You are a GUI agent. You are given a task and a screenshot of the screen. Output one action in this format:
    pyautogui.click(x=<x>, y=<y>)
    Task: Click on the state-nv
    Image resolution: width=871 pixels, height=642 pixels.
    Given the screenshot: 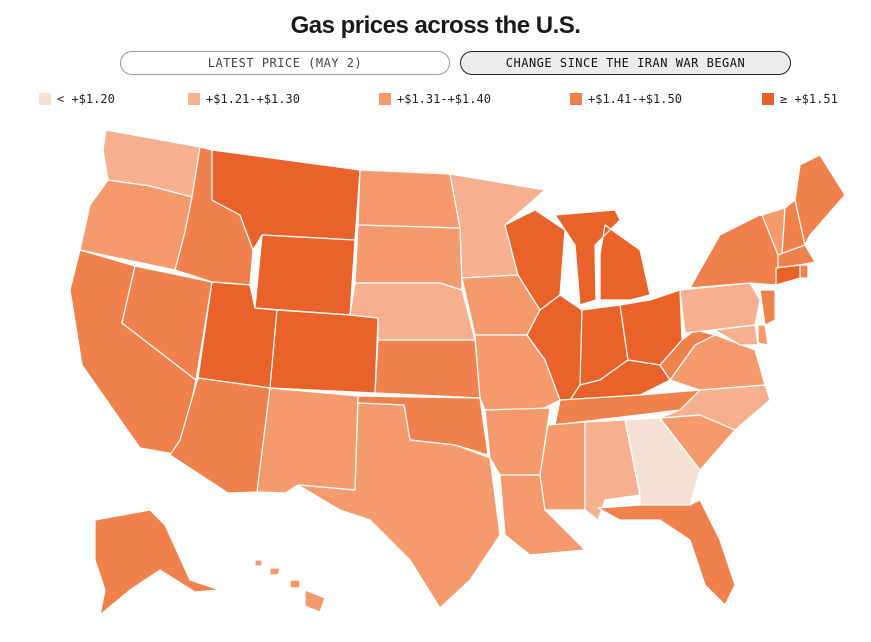 What is the action you would take?
    pyautogui.click(x=167, y=323)
    